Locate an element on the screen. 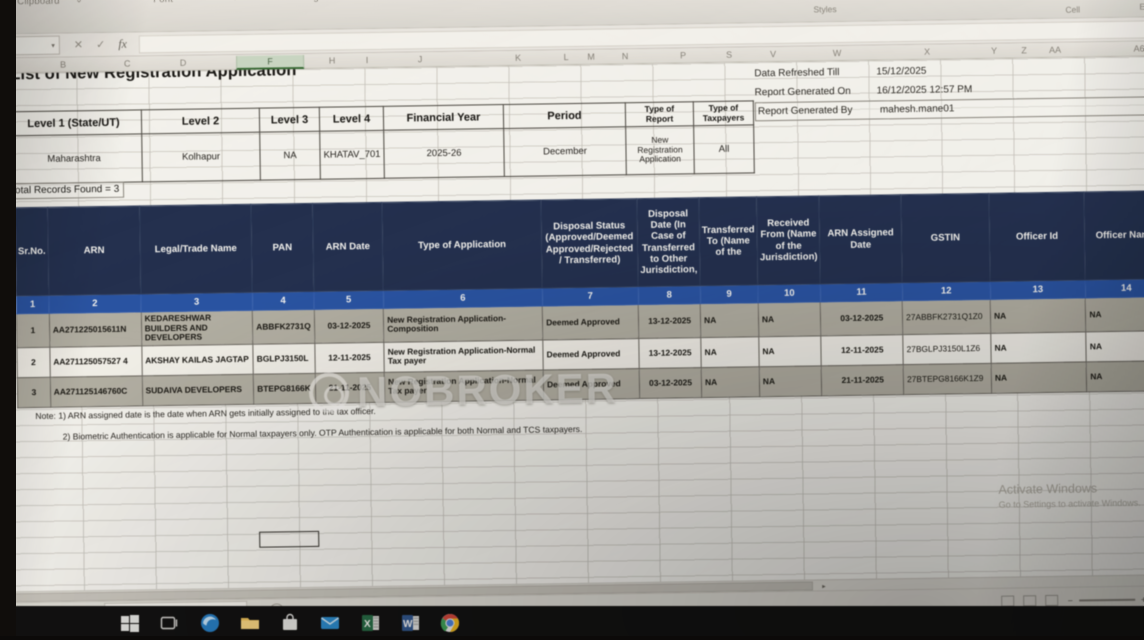  filter-value-type-of-taxpayers: All is located at coordinates (724, 149).